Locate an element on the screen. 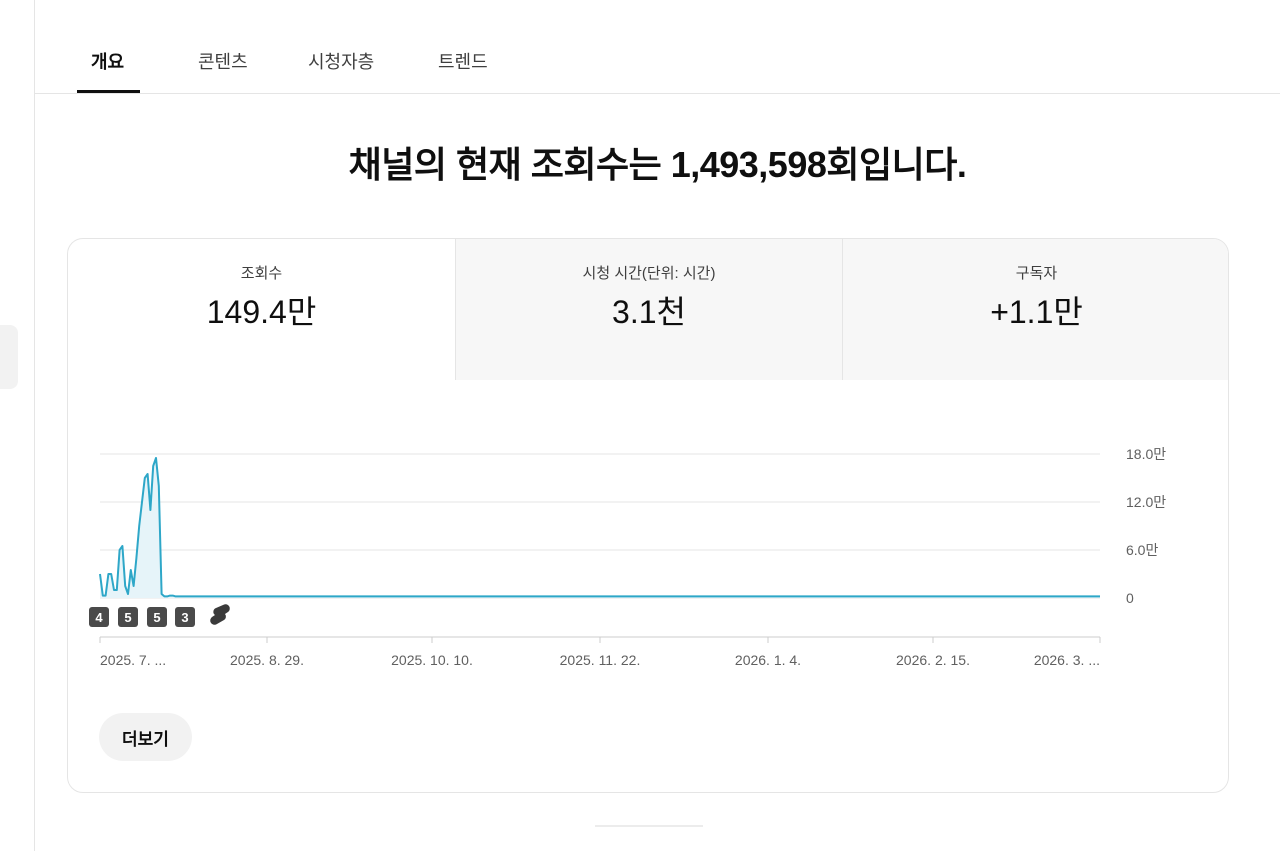 Image resolution: width=1280 pixels, height=851 pixels. metric-label: 구독자 is located at coordinates (1036, 273).